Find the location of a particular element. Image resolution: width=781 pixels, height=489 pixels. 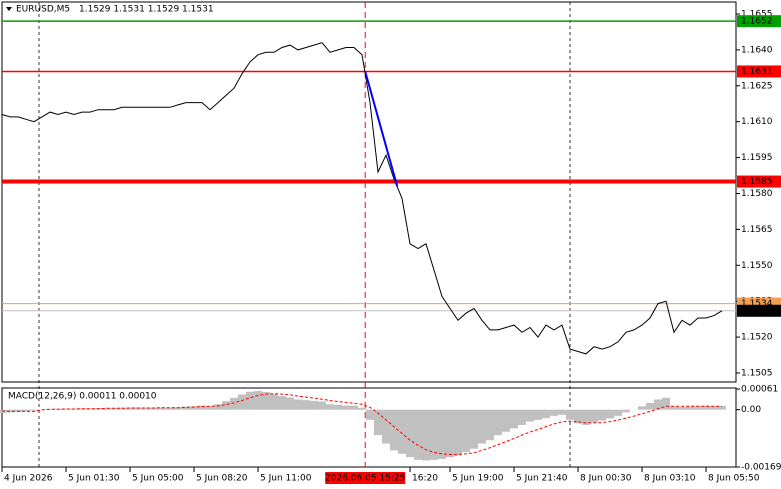

x-tick-label: 5 Jun 08:20 is located at coordinates (222, 479).